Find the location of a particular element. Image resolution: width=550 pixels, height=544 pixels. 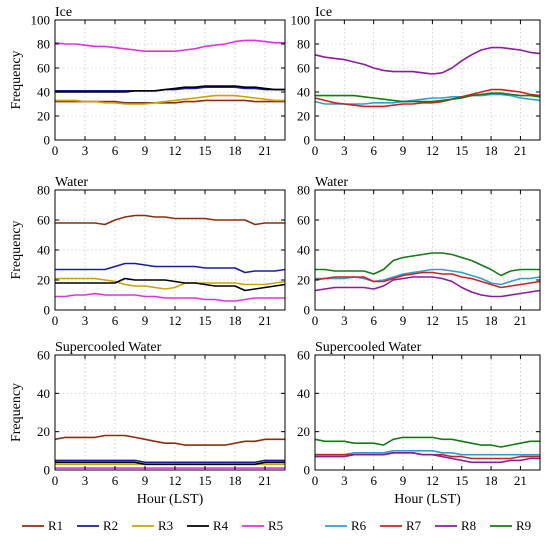

legend-label-R6: R6 is located at coordinates (359, 525).